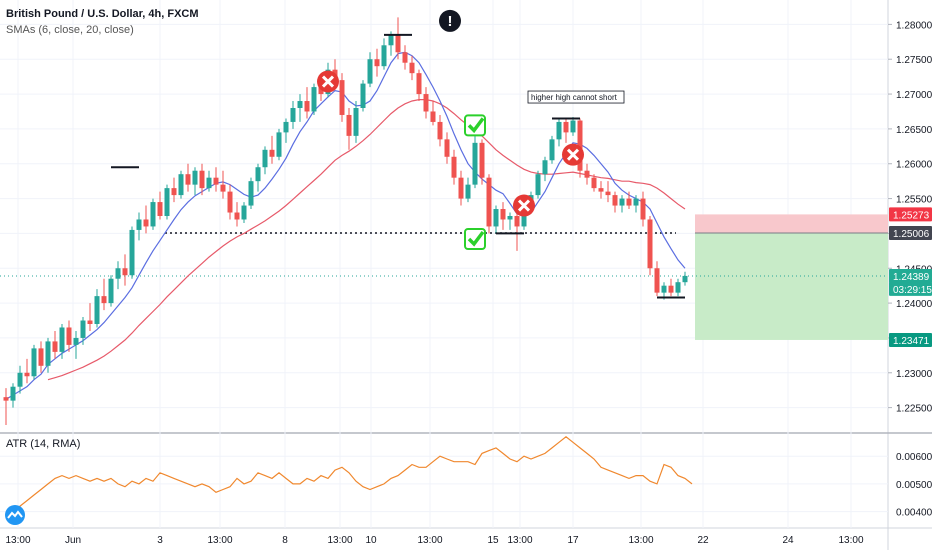 Image resolution: width=932 pixels, height=550 pixels. What do you see at coordinates (911, 215) in the screenshot?
I see `price-tag-label: 1.25273` at bounding box center [911, 215].